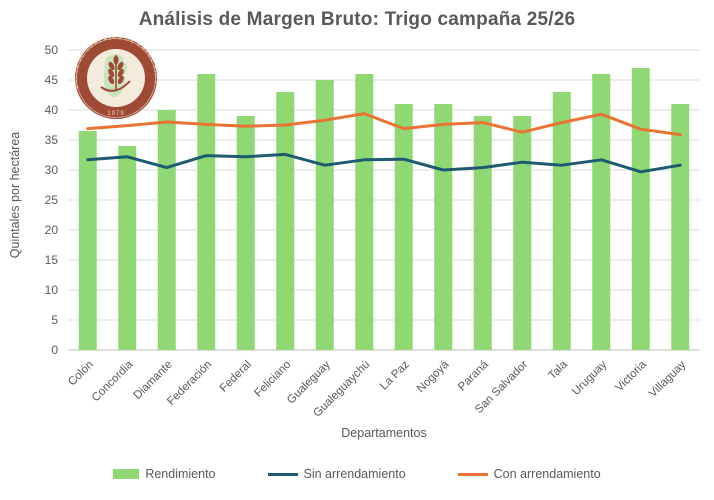 The width and height of the screenshot is (714, 500). I want to click on logo-seal: BOLSA DE CEREALES DE ENTRE RÍOS 1979, so click(116, 77).